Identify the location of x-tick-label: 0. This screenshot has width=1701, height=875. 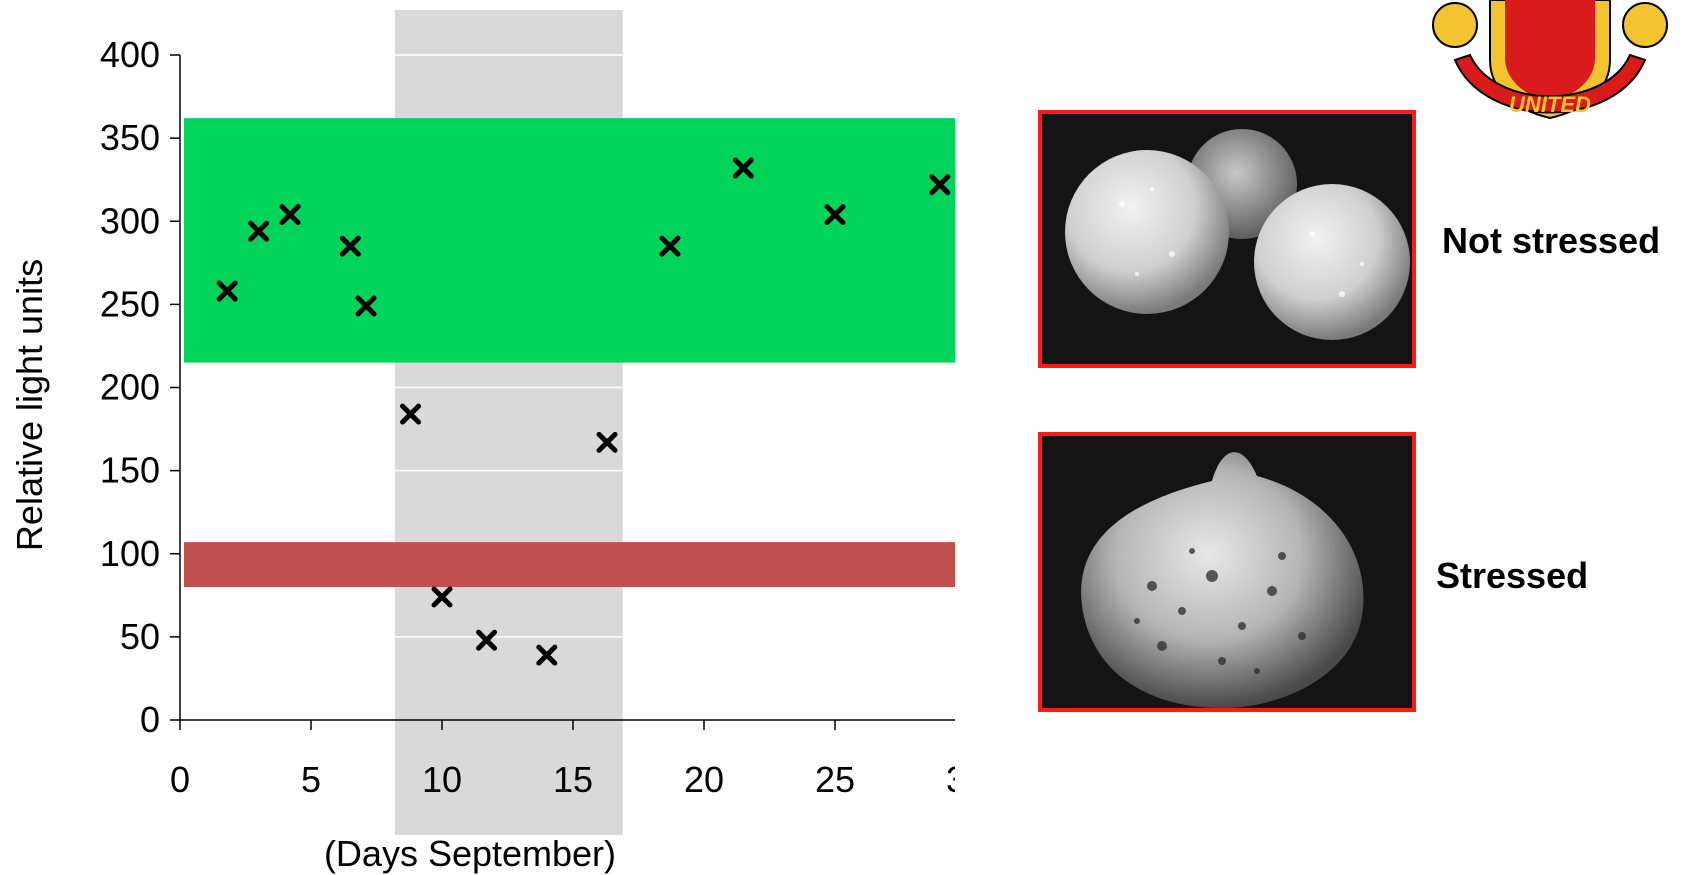
(180, 779).